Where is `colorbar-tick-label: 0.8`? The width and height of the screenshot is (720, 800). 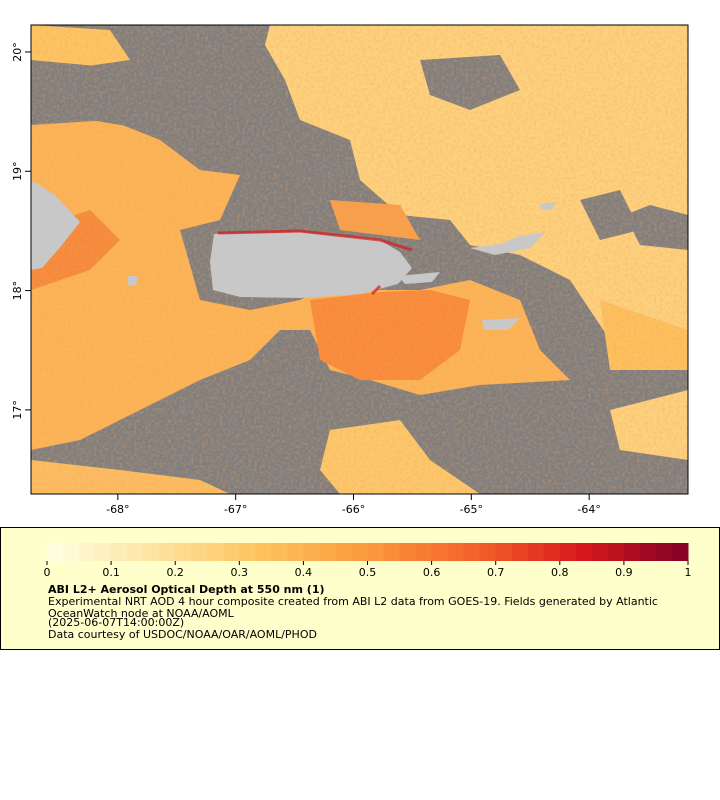 colorbar-tick-label: 0.8 is located at coordinates (560, 572).